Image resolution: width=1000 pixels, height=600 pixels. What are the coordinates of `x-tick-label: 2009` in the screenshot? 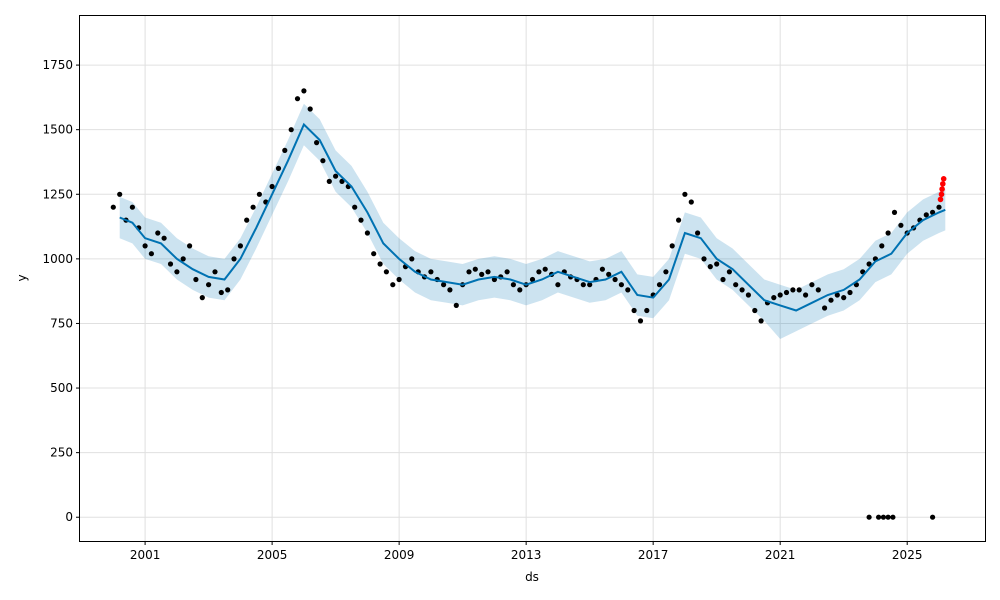 It's located at (399, 555).